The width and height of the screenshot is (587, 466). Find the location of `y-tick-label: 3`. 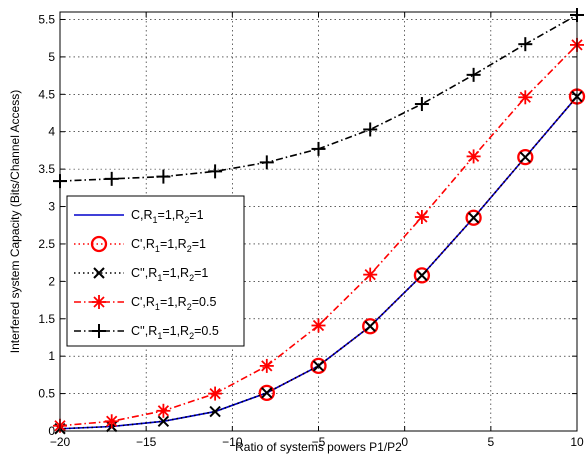

y-tick-label: 3 is located at coordinates (51, 207).